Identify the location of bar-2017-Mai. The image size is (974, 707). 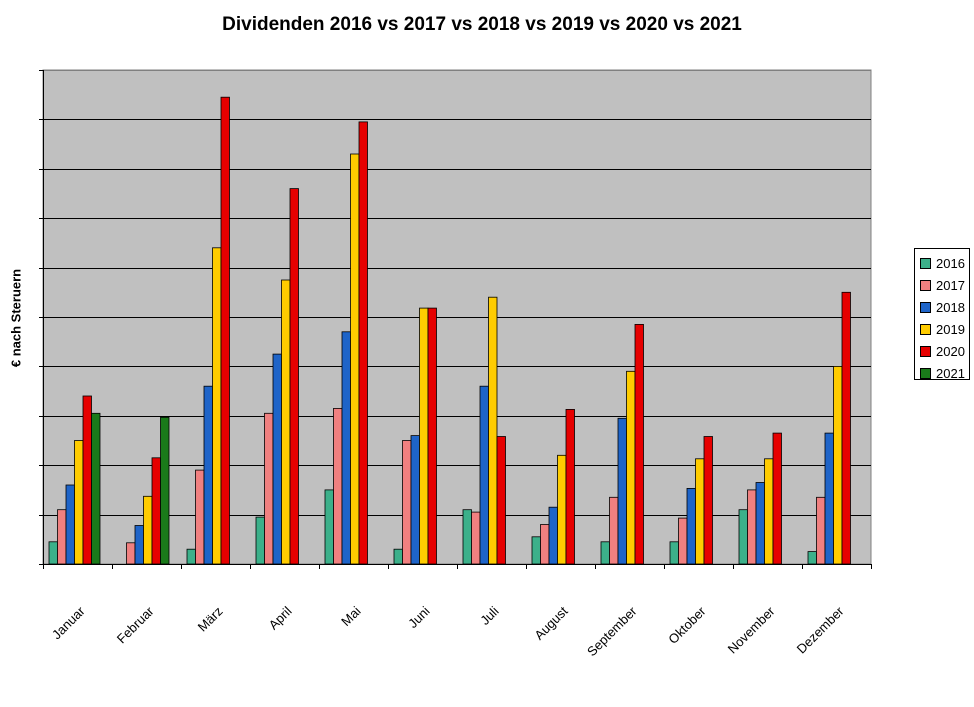
(338, 486).